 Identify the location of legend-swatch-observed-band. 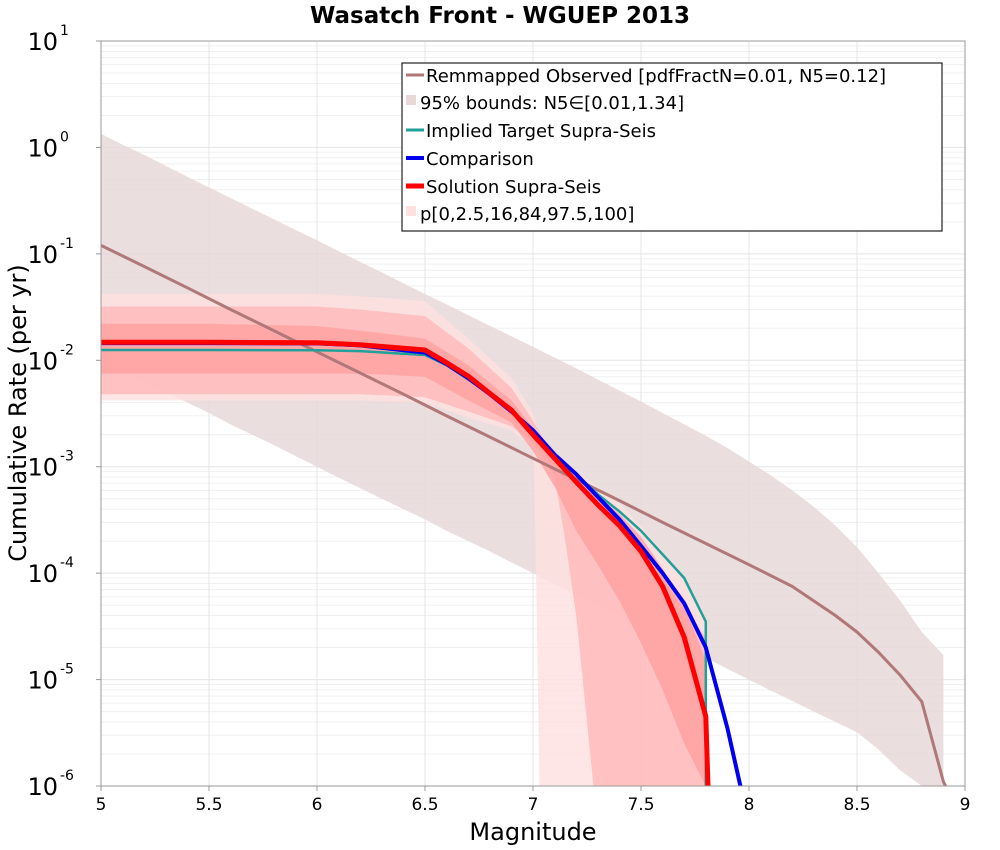
(411, 100).